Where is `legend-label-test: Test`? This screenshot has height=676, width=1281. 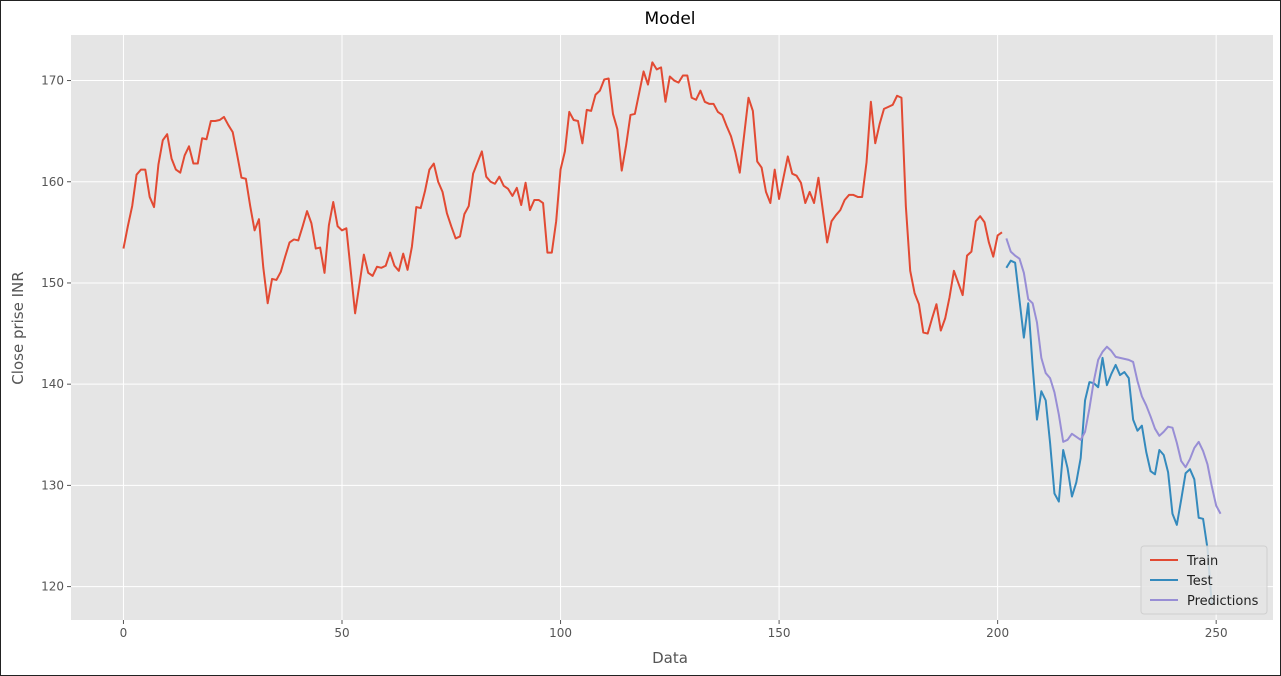 legend-label-test: Test is located at coordinates (1199, 581).